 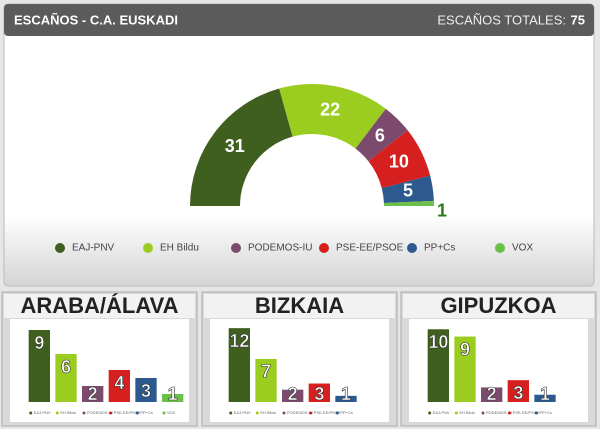 What do you see at coordinates (280, 248) in the screenshot?
I see `legend-label: PODEMOS-IU` at bounding box center [280, 248].